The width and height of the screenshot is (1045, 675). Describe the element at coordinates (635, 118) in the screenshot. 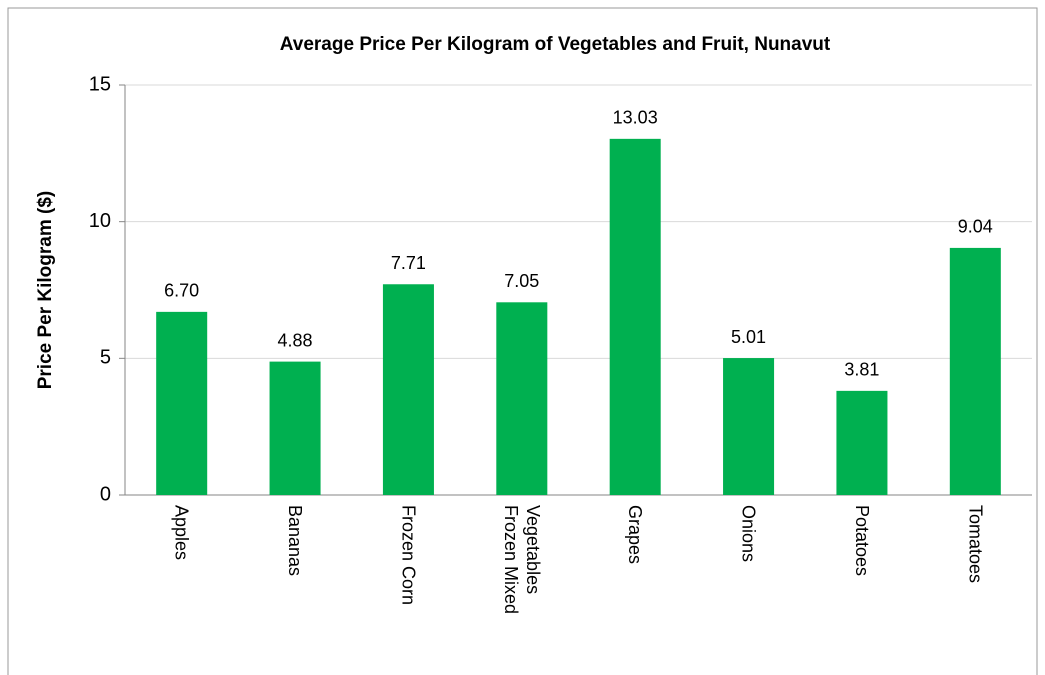

I see `data-label: 13.03` at that location.